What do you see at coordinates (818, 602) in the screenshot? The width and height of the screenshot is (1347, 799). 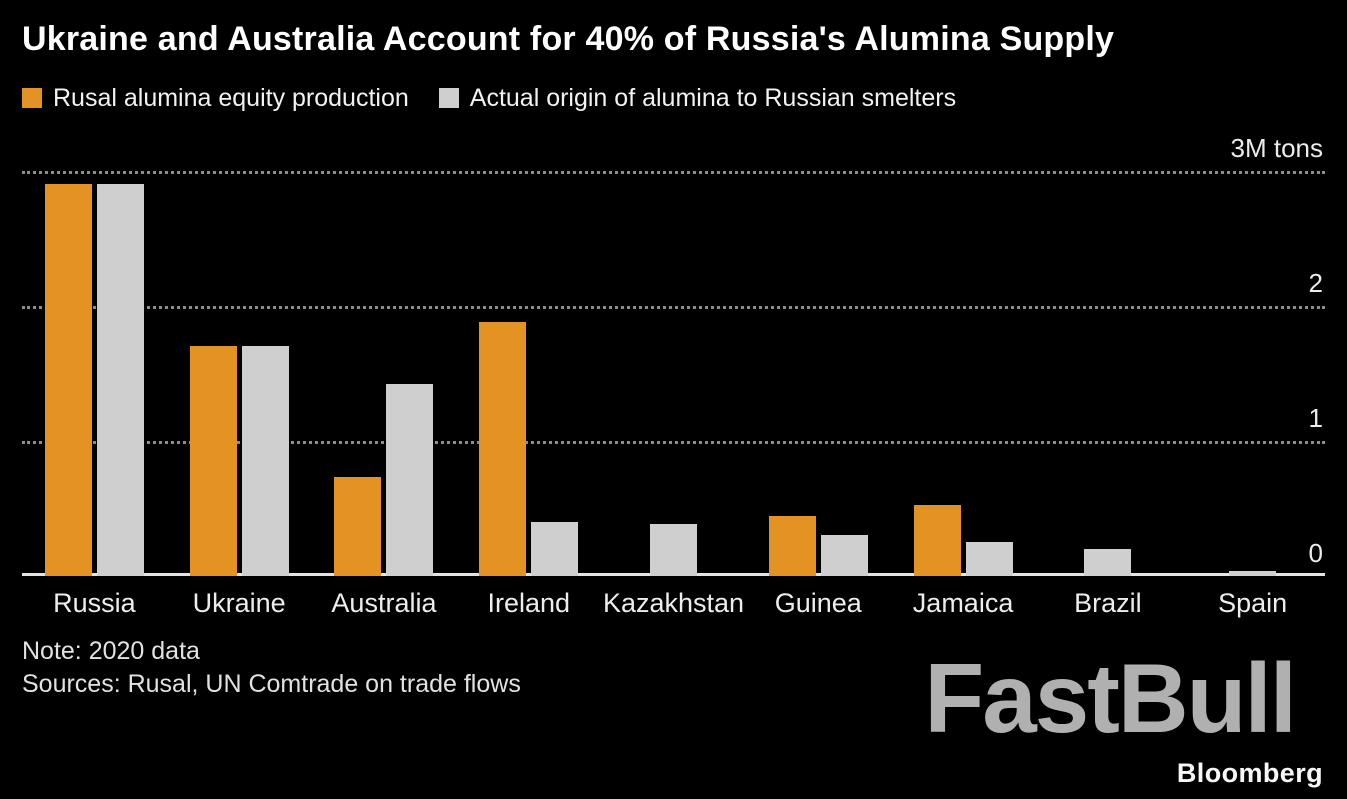 I see `x-axis-label-guinea: Guinea` at bounding box center [818, 602].